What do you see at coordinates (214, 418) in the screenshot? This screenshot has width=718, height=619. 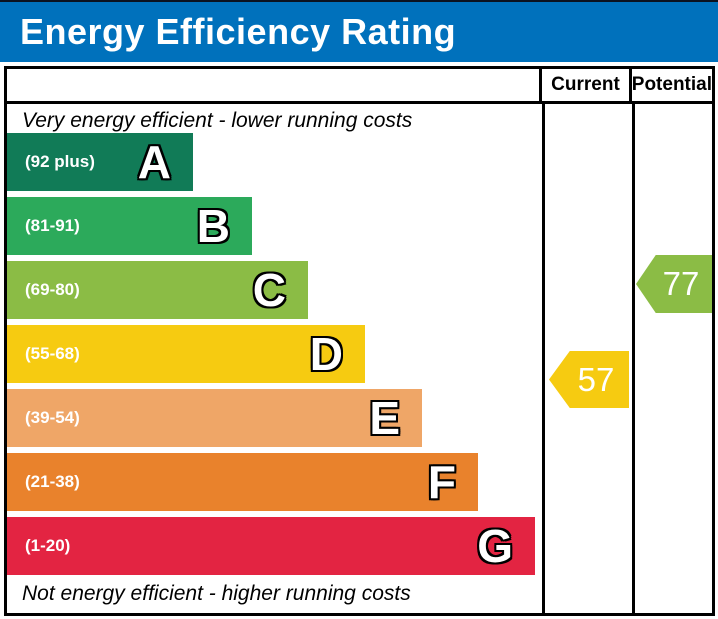 I see `band-bar-e: (39-54) E` at bounding box center [214, 418].